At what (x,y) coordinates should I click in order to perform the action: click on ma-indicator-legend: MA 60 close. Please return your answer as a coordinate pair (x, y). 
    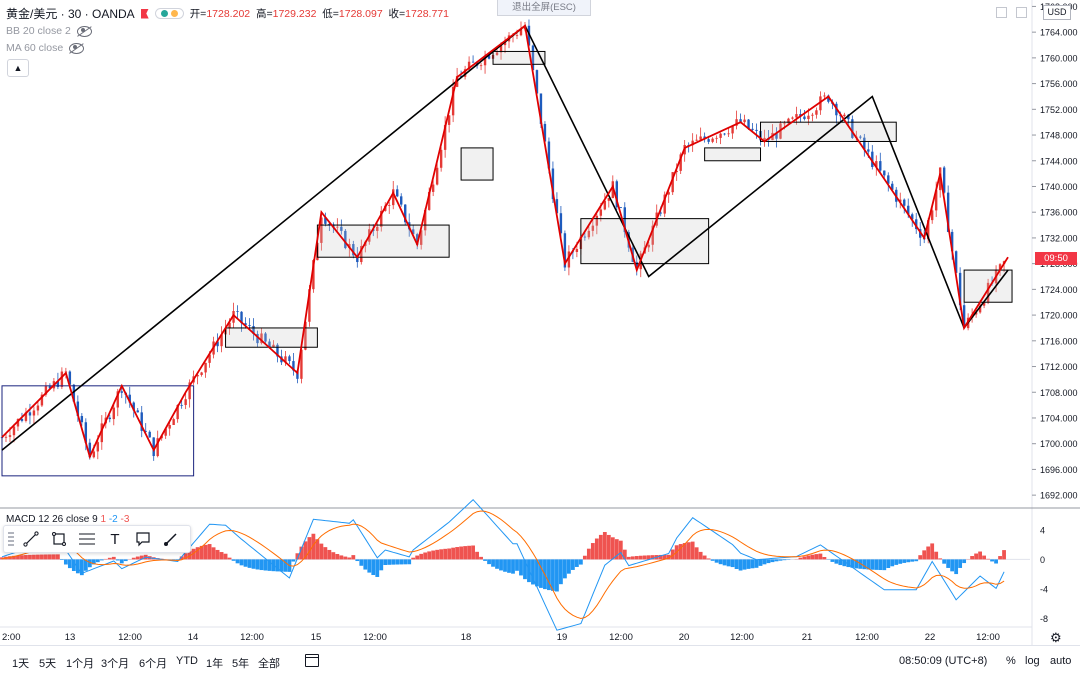
    Looking at the image, I should click on (45, 48).